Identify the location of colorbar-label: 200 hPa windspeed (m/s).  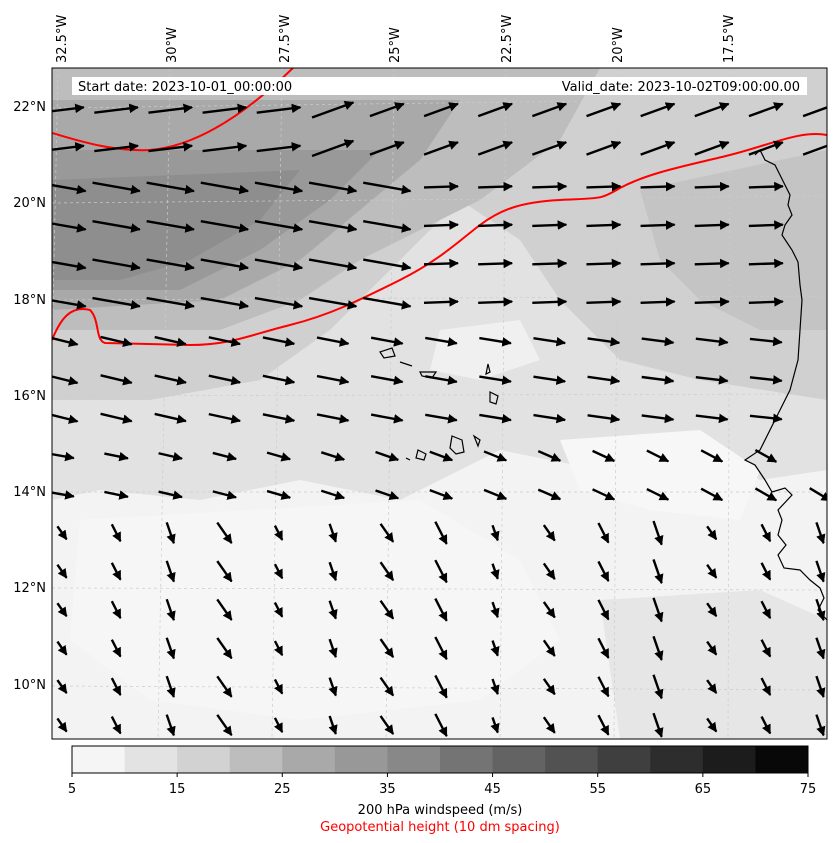
(440, 810).